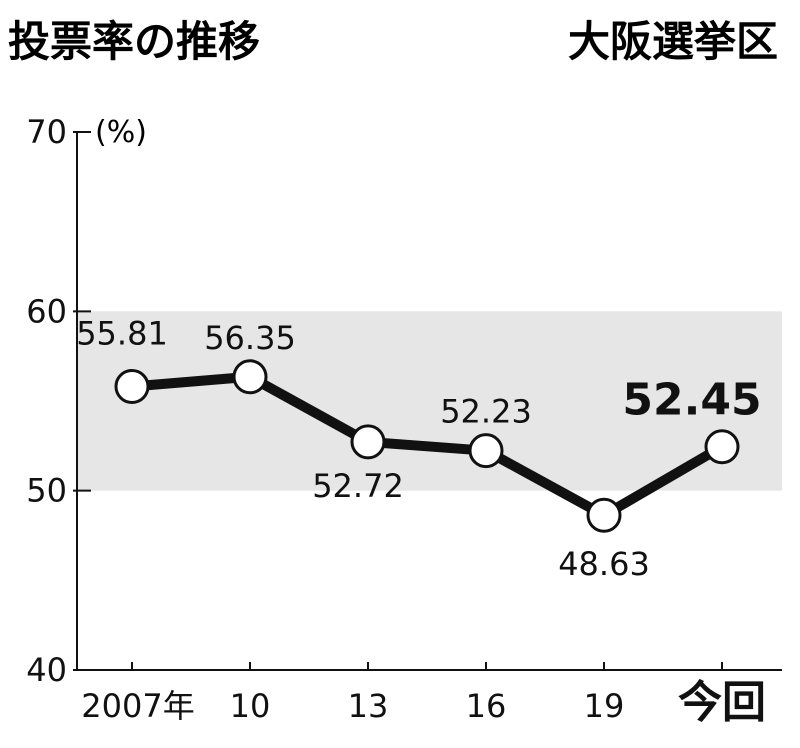 The image size is (800, 748). Describe the element at coordinates (368, 706) in the screenshot. I see `x-tick-label-2: 13` at that location.